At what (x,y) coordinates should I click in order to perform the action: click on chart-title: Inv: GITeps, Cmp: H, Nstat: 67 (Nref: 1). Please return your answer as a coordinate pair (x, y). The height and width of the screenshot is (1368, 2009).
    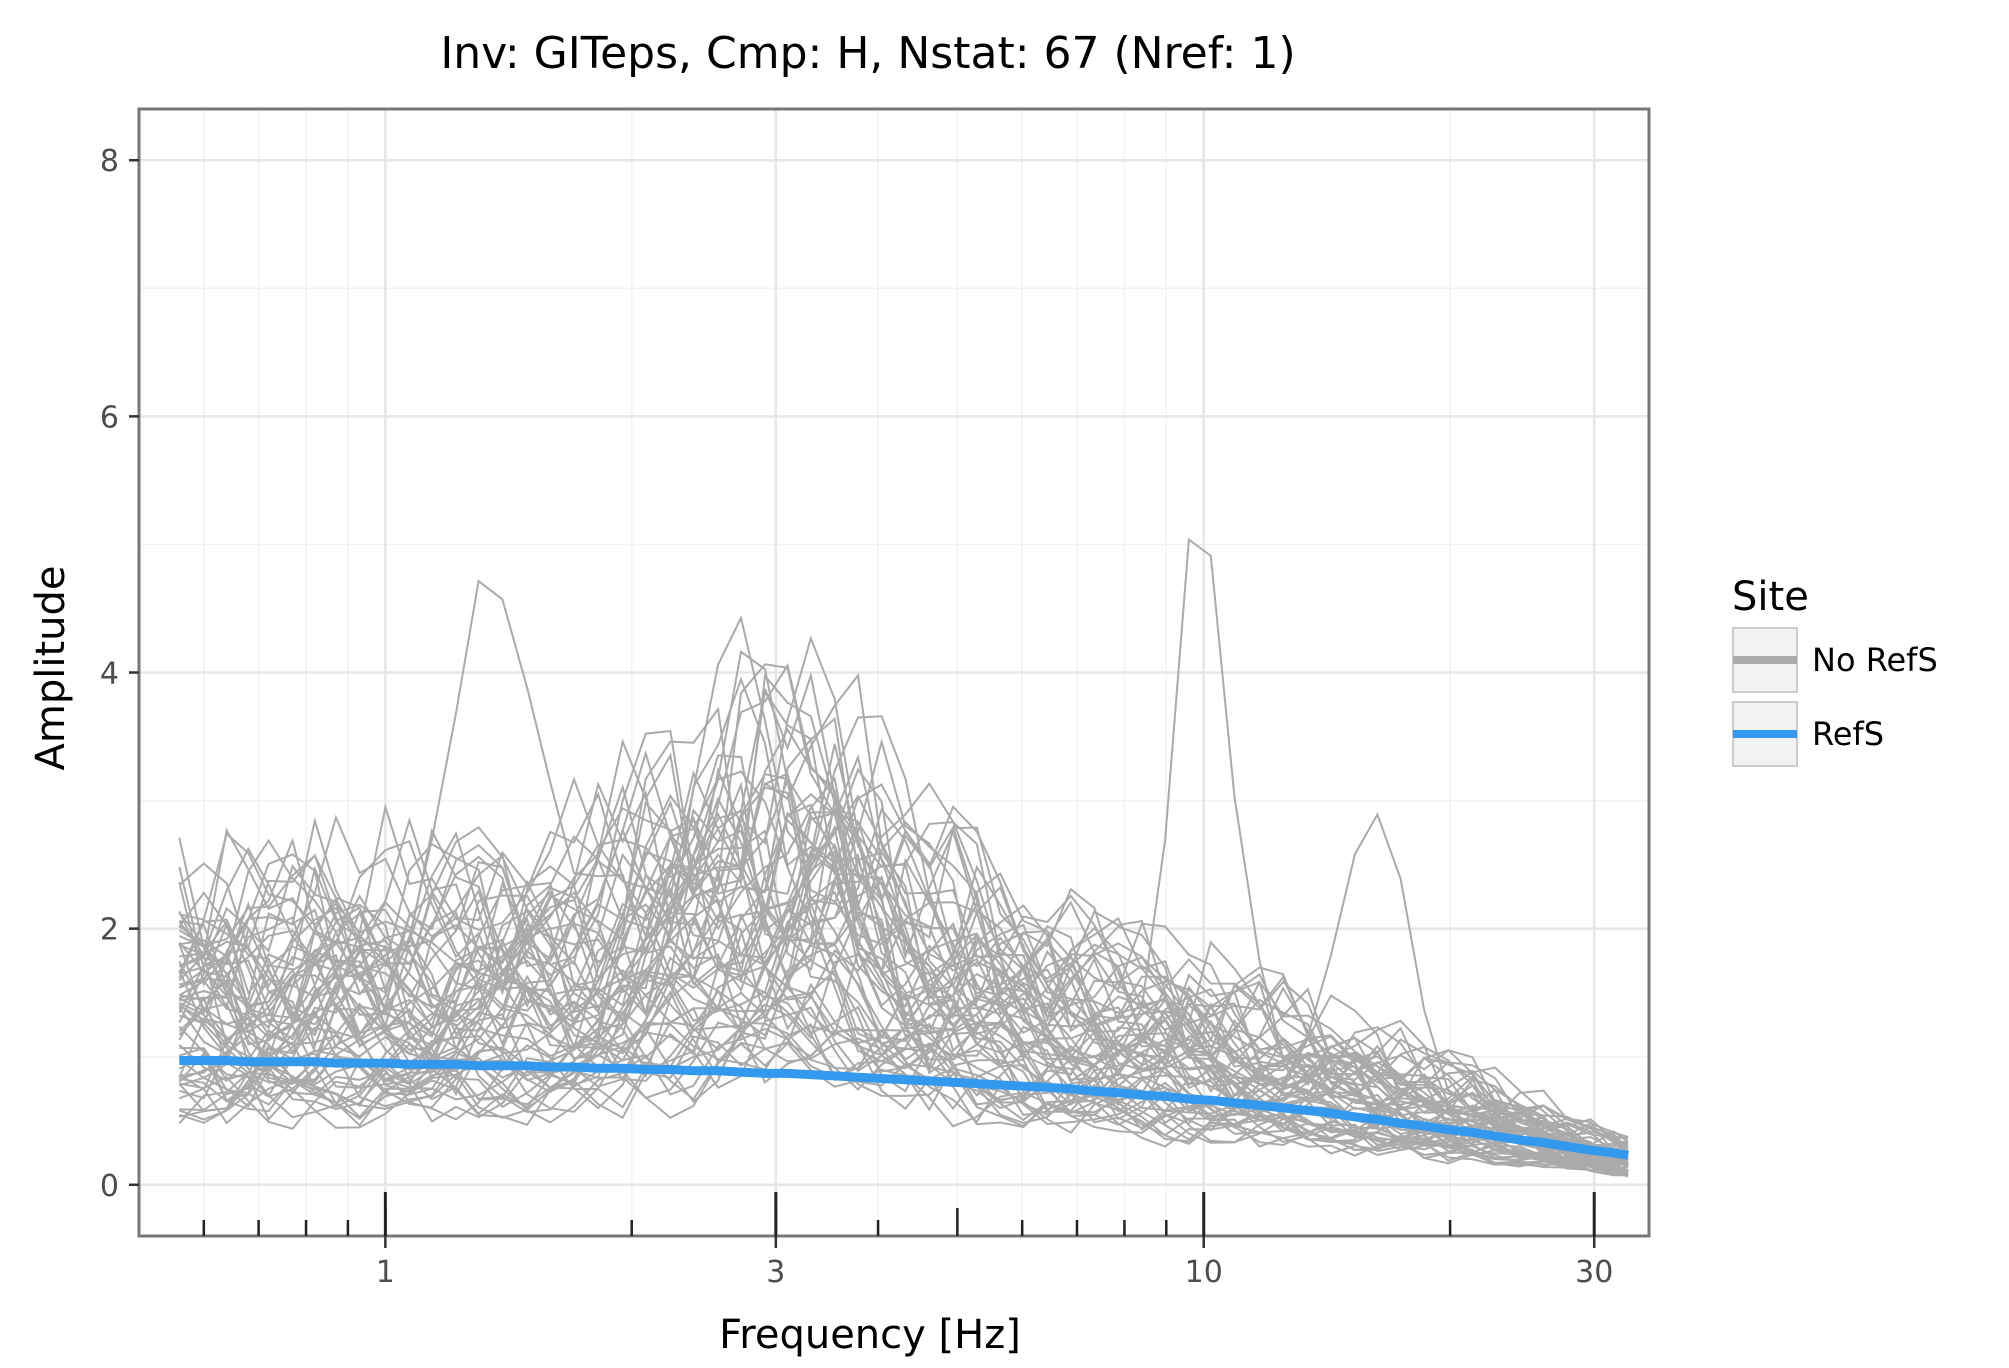
    Looking at the image, I should click on (867, 53).